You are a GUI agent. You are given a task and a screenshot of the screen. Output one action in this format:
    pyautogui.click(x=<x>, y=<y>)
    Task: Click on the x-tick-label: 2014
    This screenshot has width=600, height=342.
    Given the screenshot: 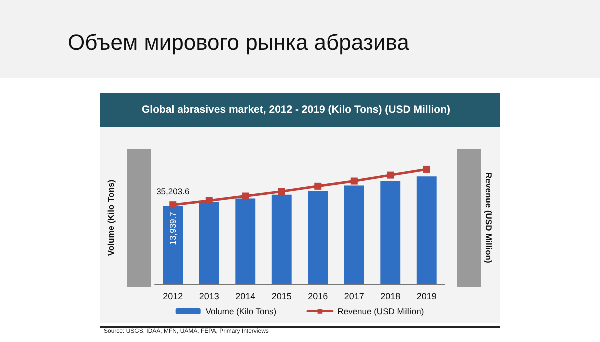 What is the action you would take?
    pyautogui.click(x=246, y=297)
    